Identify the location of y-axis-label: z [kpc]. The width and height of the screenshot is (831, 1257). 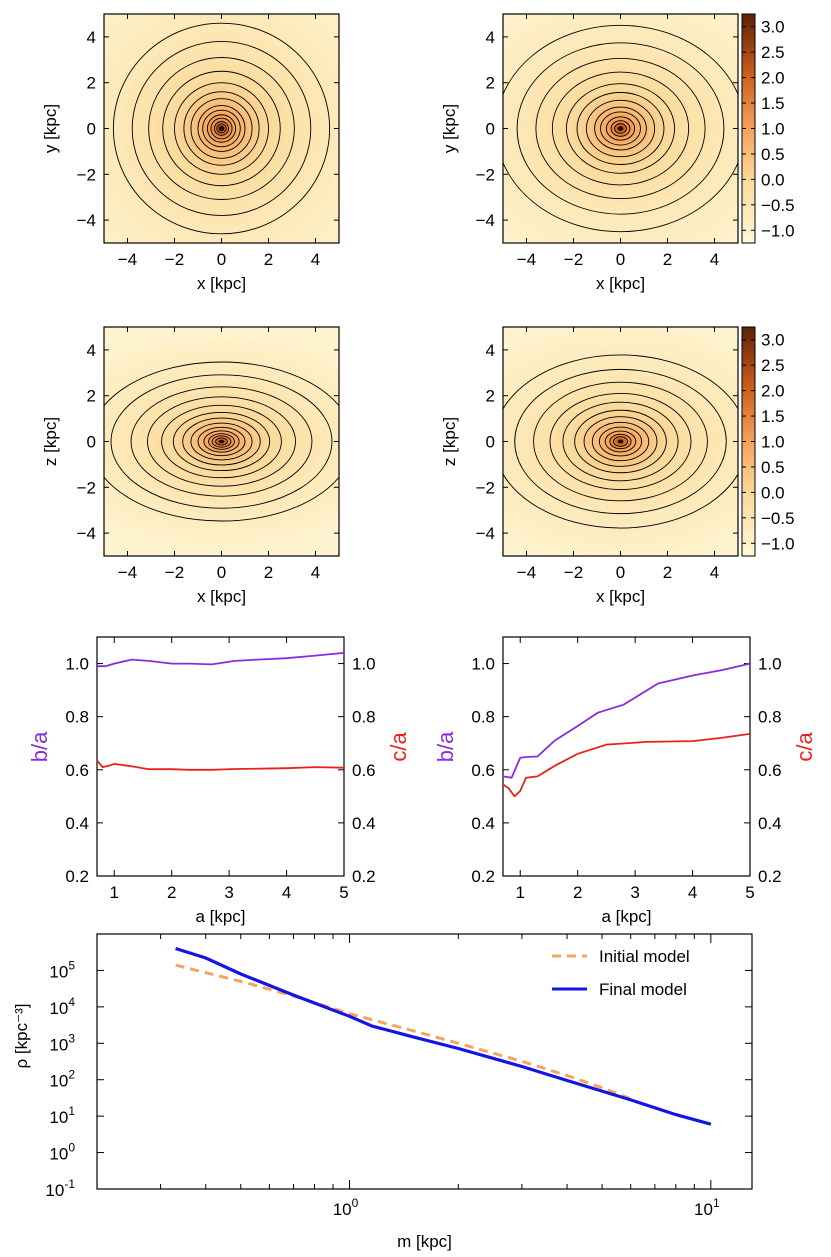
(449, 441).